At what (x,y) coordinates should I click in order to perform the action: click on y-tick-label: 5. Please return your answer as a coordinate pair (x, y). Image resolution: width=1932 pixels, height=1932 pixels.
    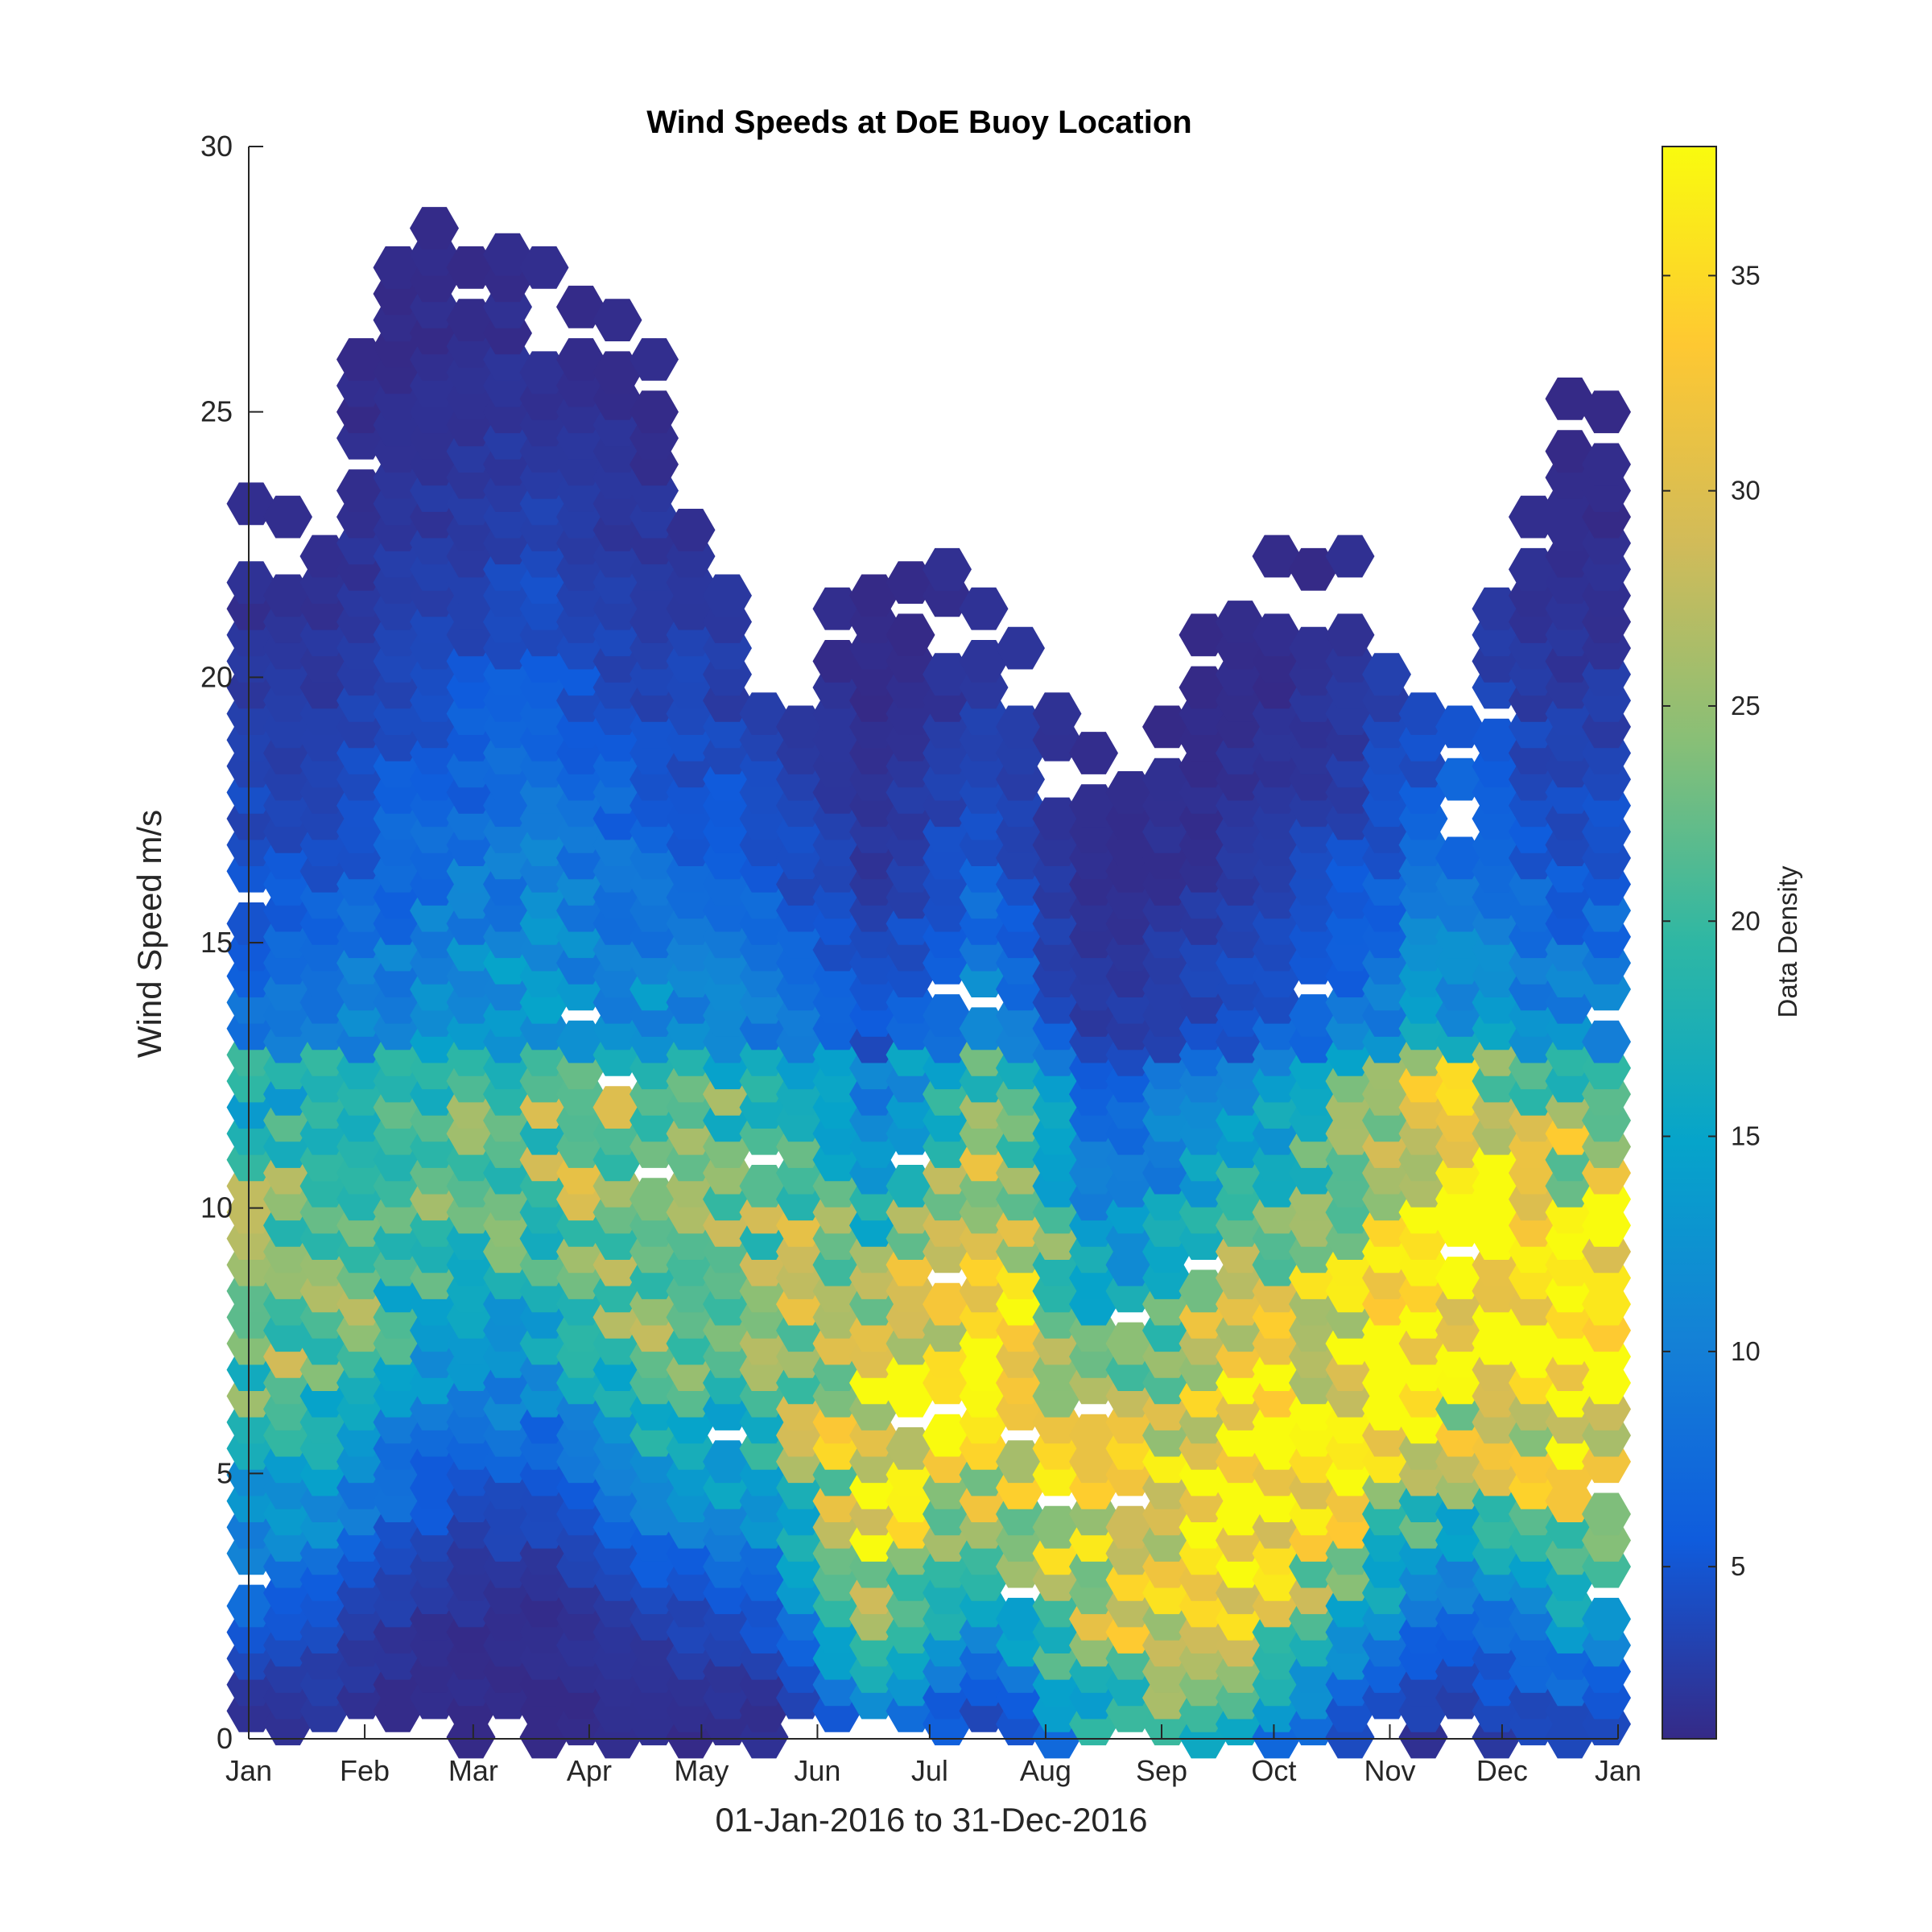
    Looking at the image, I should click on (225, 1472).